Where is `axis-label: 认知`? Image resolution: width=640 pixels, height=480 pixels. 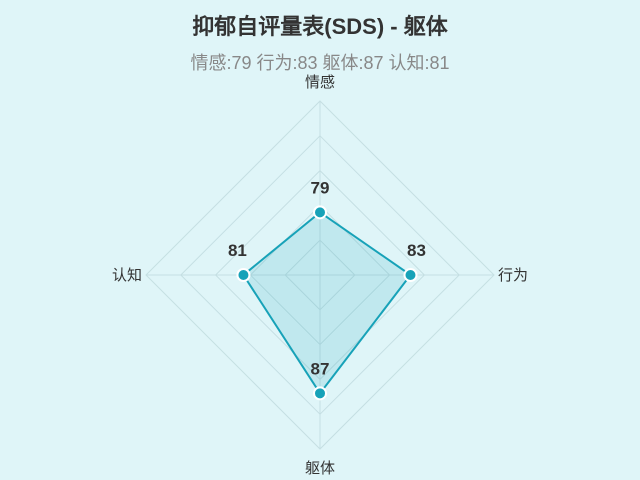
axis-label: 认知 is located at coordinates (127, 275).